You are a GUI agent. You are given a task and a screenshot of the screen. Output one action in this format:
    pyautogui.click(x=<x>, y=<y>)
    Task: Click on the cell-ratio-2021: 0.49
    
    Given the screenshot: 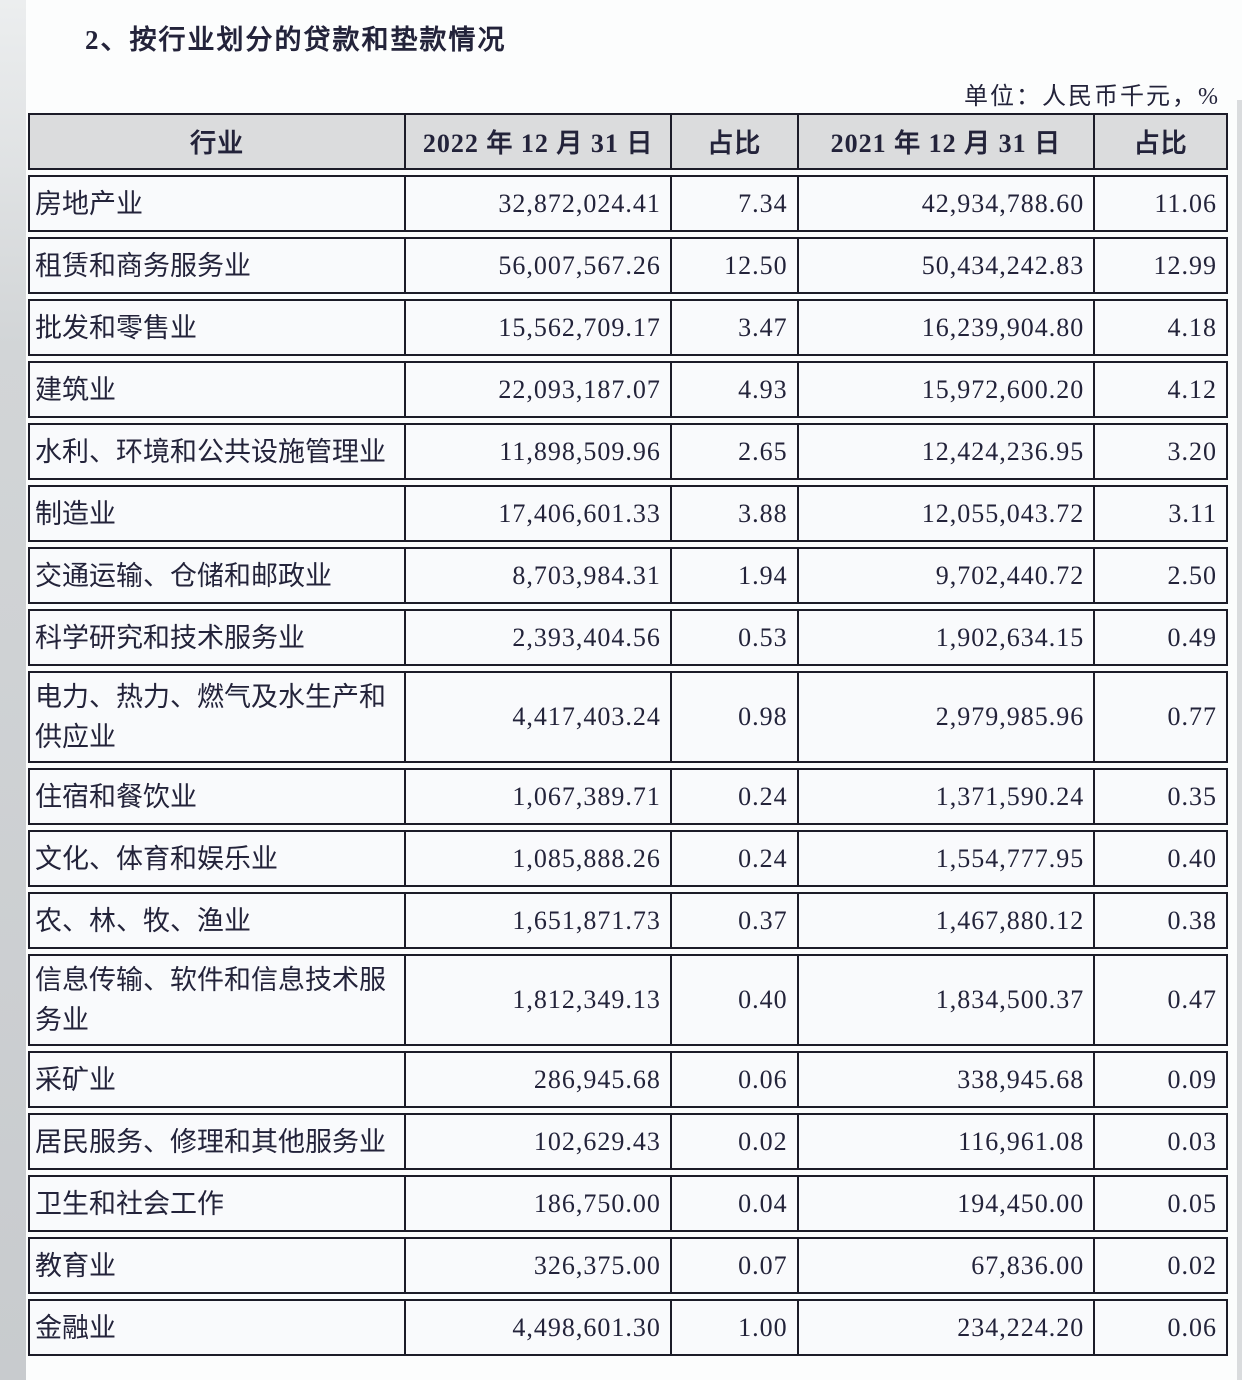 What is the action you would take?
    pyautogui.click(x=1159, y=637)
    